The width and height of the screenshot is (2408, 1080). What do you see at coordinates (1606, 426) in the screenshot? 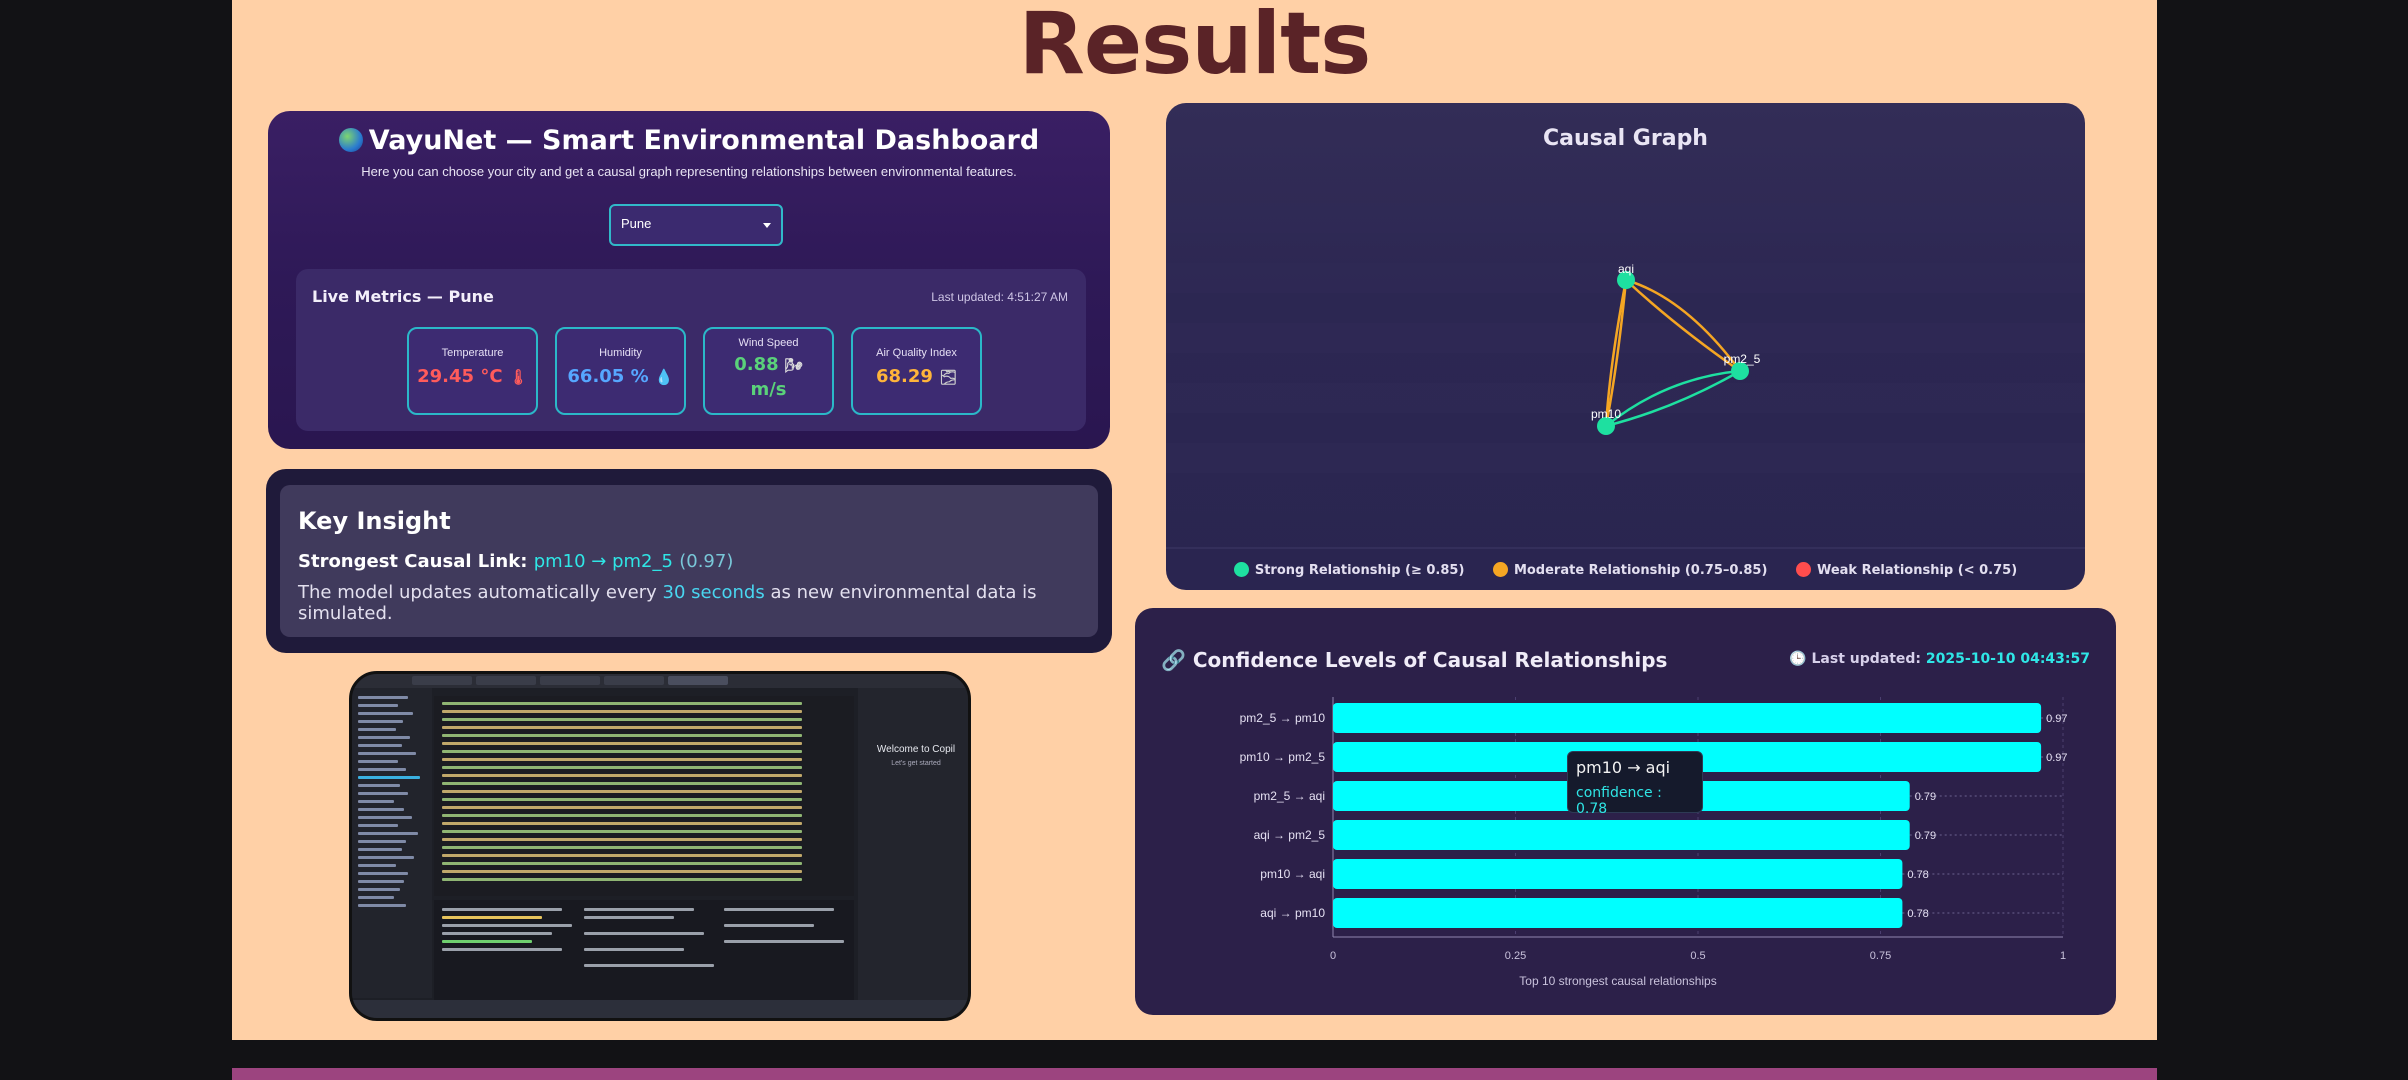
I see `node-pm10` at bounding box center [1606, 426].